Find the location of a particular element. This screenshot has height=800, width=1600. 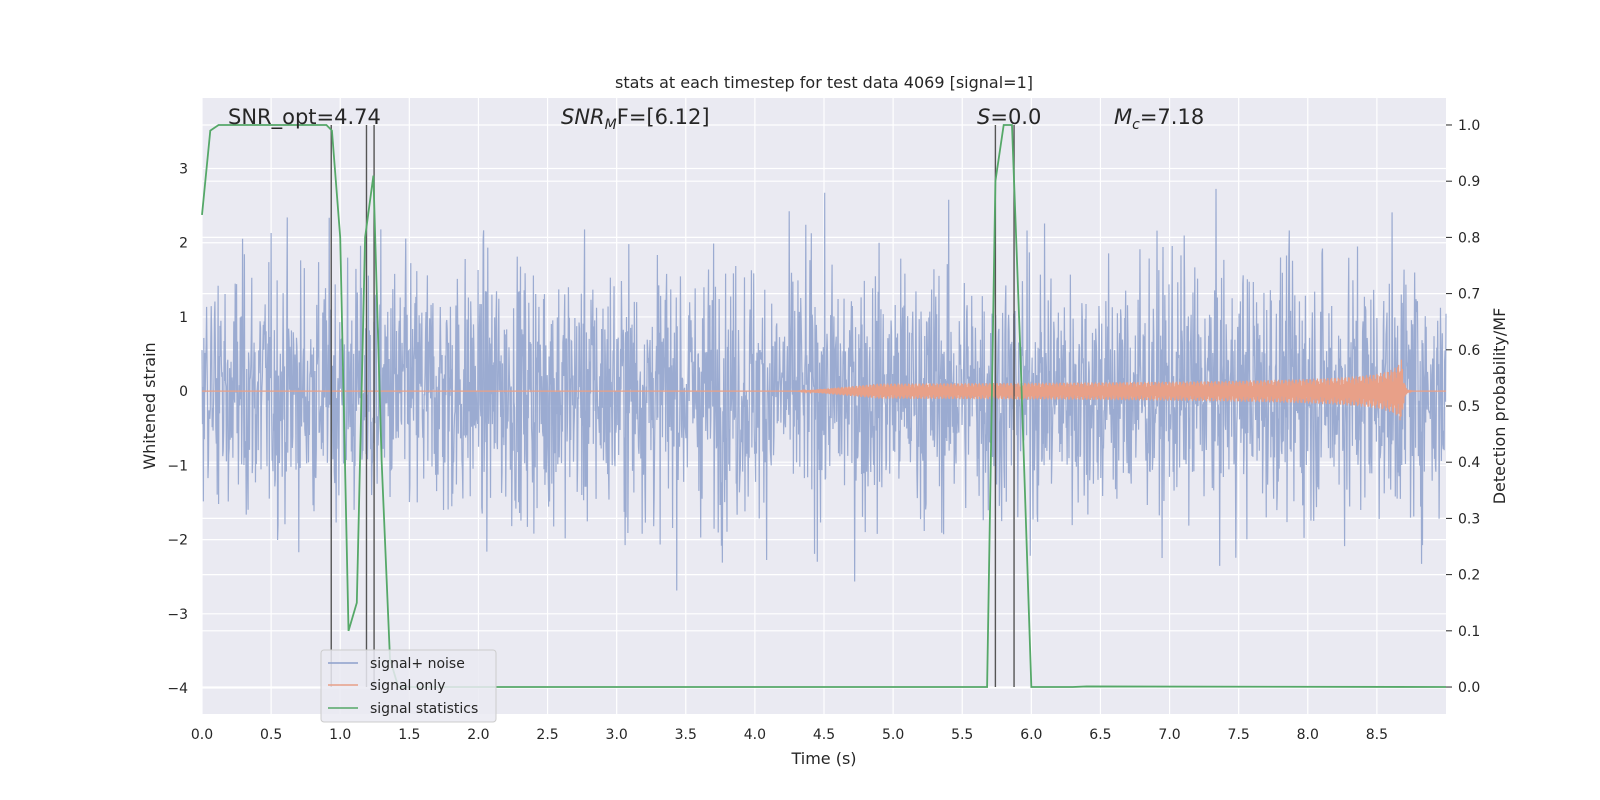

annotation-snr-opt: SNR_opt=4.74 is located at coordinates (304, 117).